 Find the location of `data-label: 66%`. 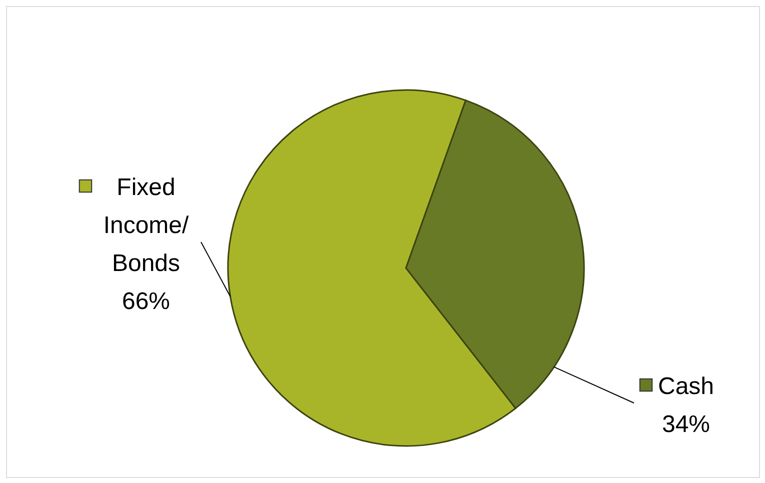

data-label: 66% is located at coordinates (146, 301).